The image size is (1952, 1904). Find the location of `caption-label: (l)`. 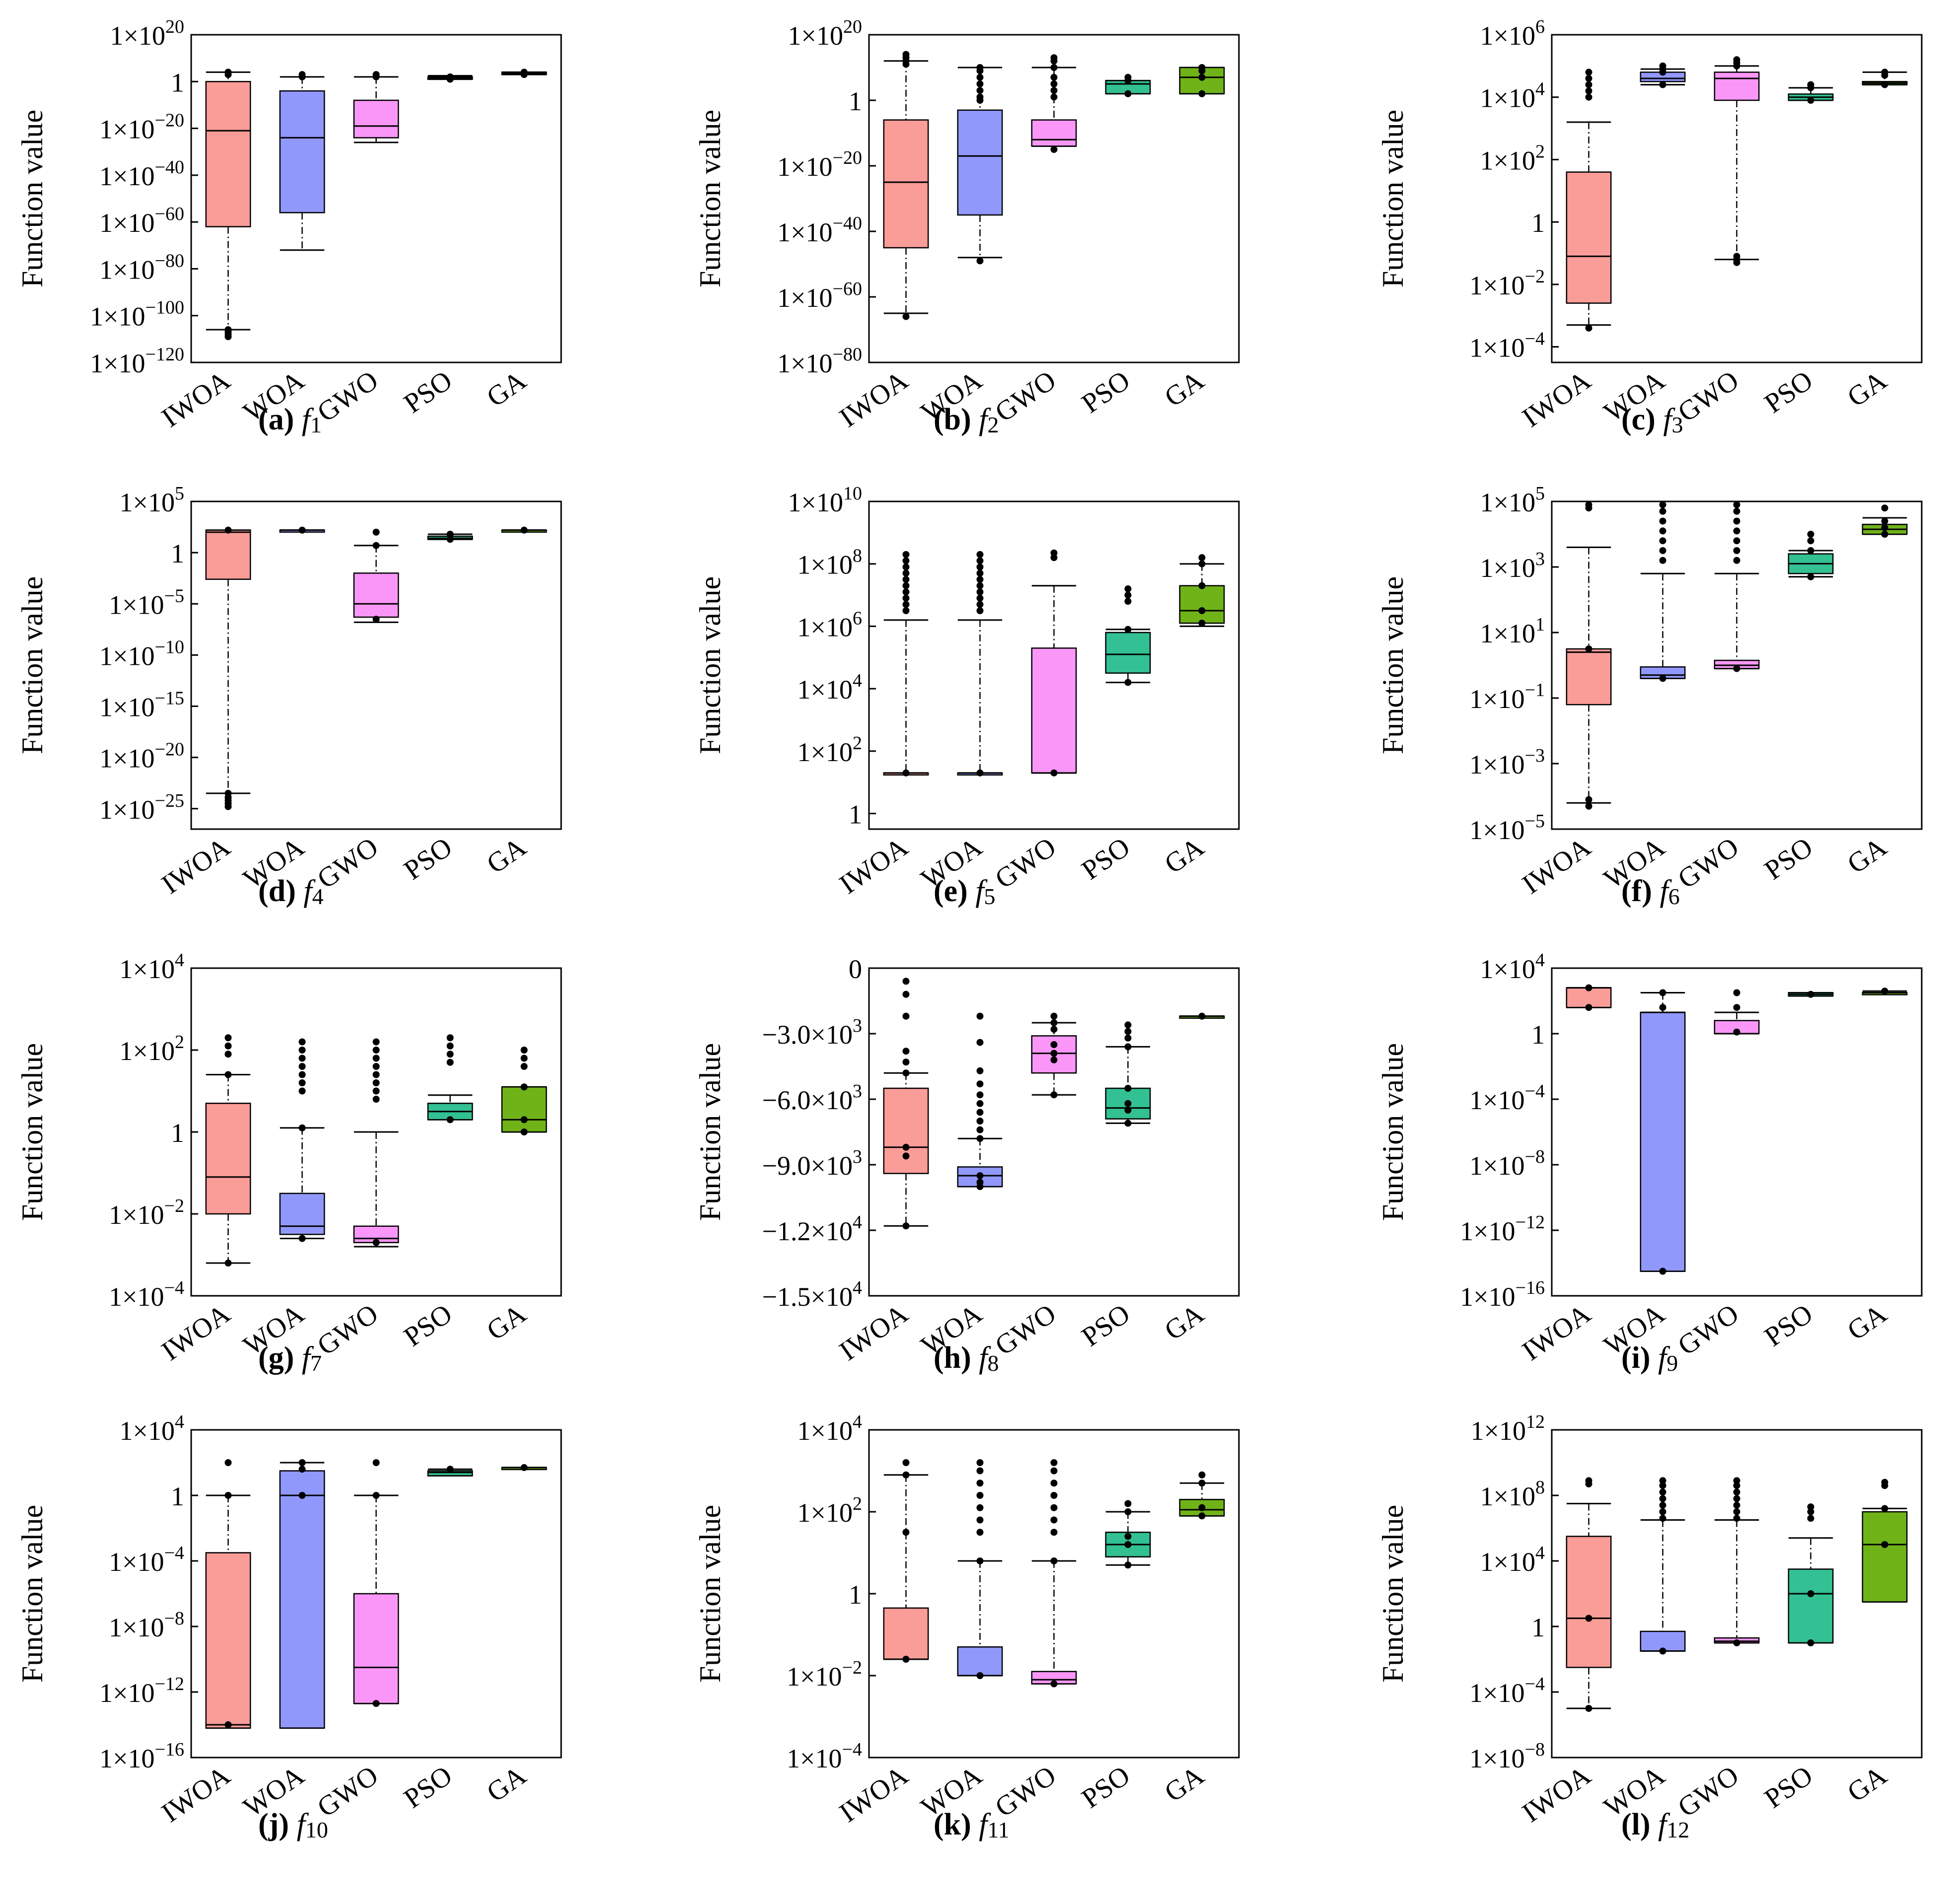

caption-label: (l) is located at coordinates (1636, 1824).